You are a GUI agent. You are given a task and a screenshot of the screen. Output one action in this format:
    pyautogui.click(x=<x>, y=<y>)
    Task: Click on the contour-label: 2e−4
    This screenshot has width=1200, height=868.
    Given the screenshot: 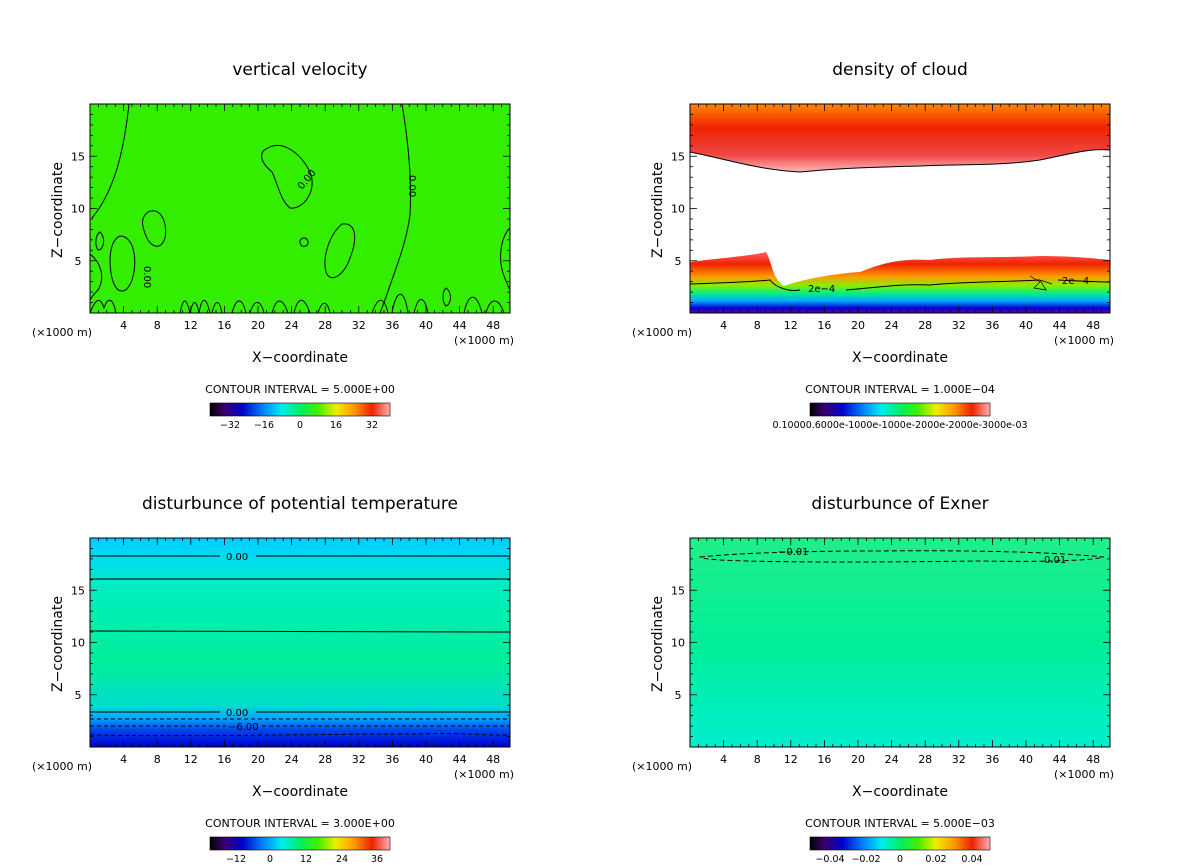 What is the action you would take?
    pyautogui.click(x=1075, y=281)
    